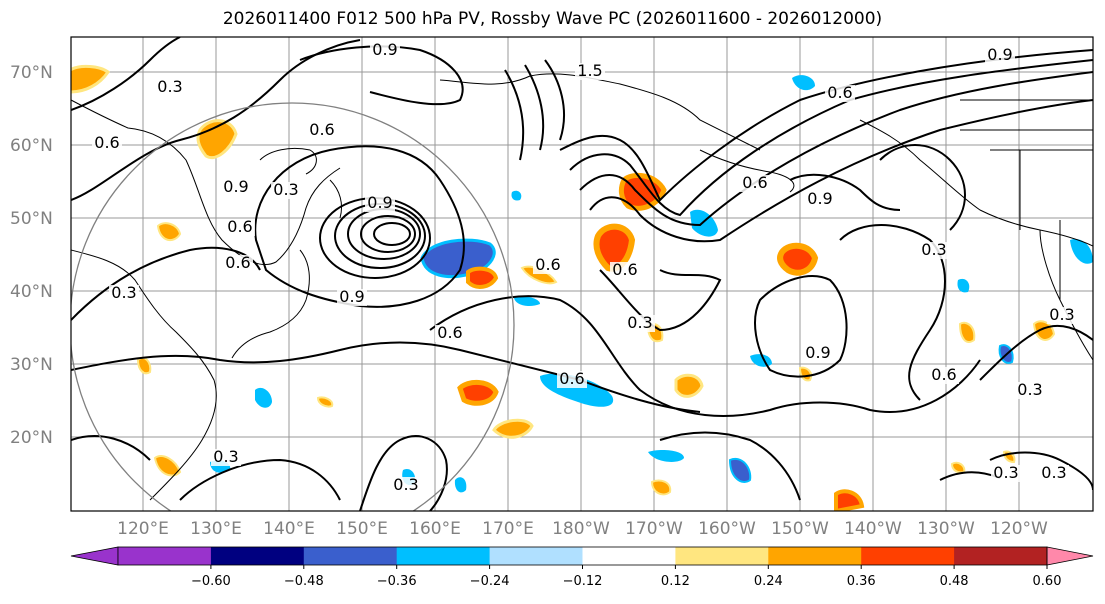 The width and height of the screenshot is (1105, 604). Describe the element at coordinates (675, 581) in the screenshot. I see `colorbar-tick-label: 0.12` at that location.